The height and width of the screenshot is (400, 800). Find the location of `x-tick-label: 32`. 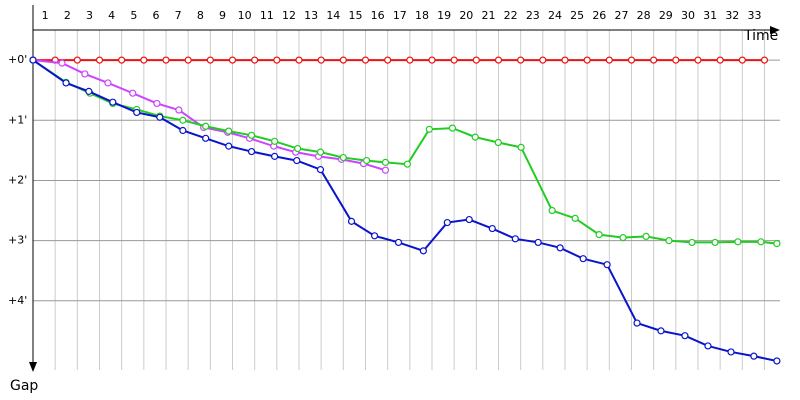

x-tick-label: 32 is located at coordinates (732, 15).